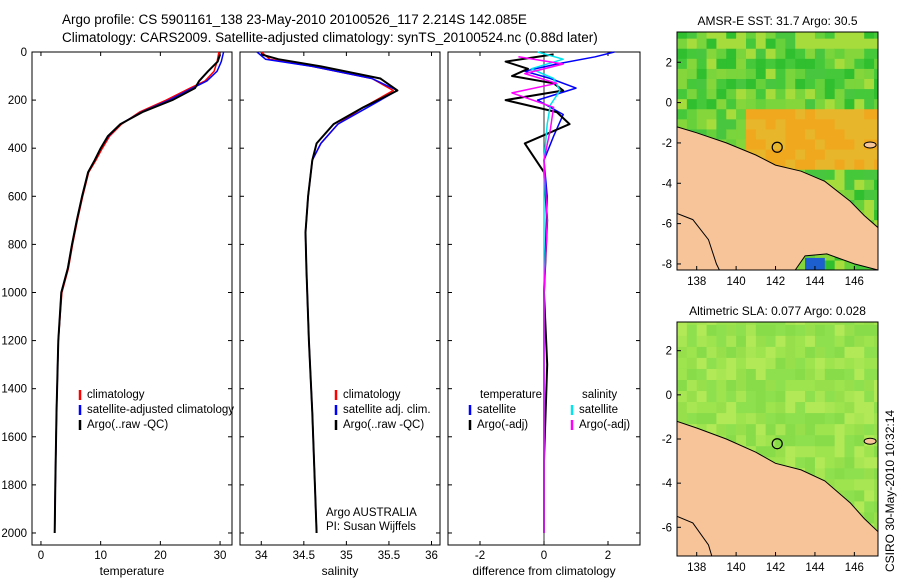 The image size is (900, 580). What do you see at coordinates (17, 245) in the screenshot?
I see `y-tick-label: 800` at bounding box center [17, 245].